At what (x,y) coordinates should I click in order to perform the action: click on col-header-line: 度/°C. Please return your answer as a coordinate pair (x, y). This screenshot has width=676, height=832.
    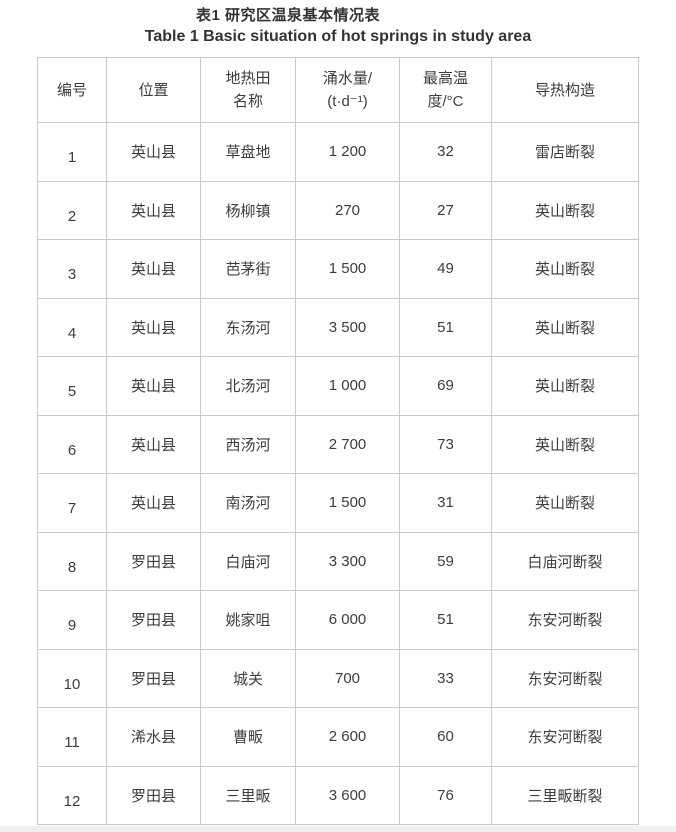
    Looking at the image, I should click on (445, 101).